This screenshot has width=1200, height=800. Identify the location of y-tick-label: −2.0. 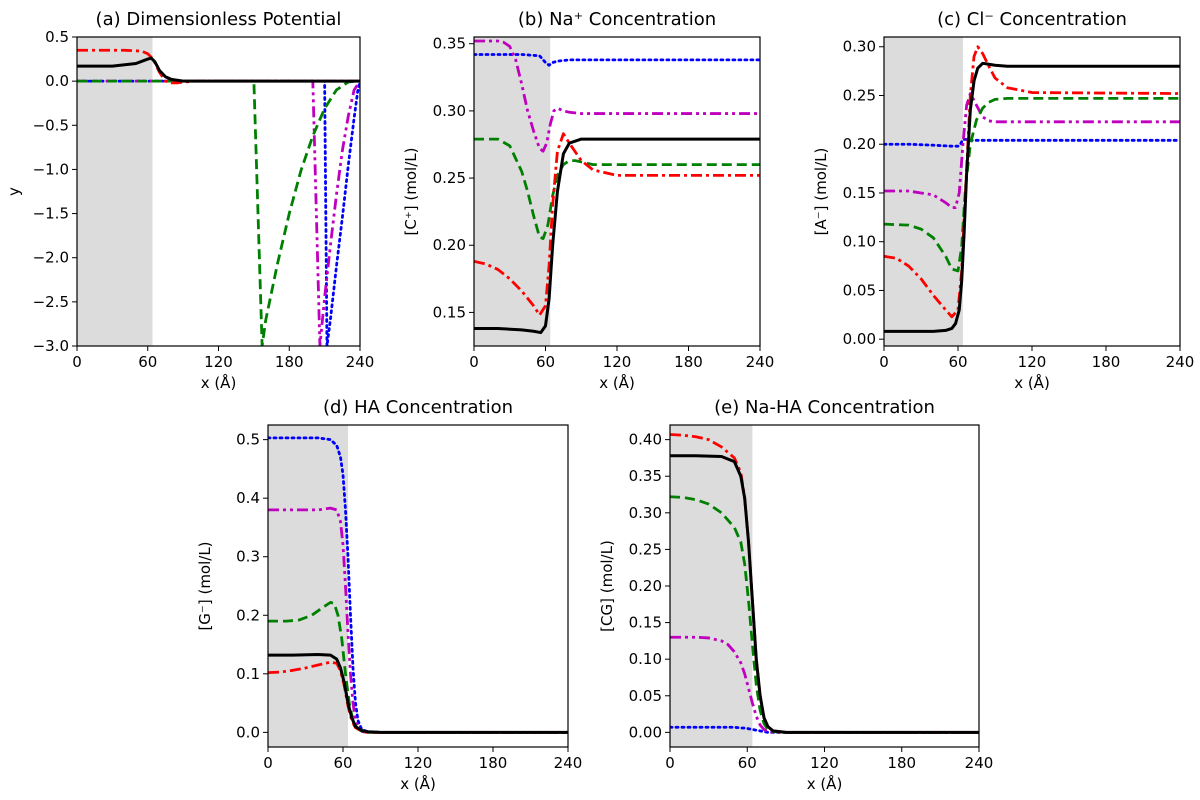
(51, 258).